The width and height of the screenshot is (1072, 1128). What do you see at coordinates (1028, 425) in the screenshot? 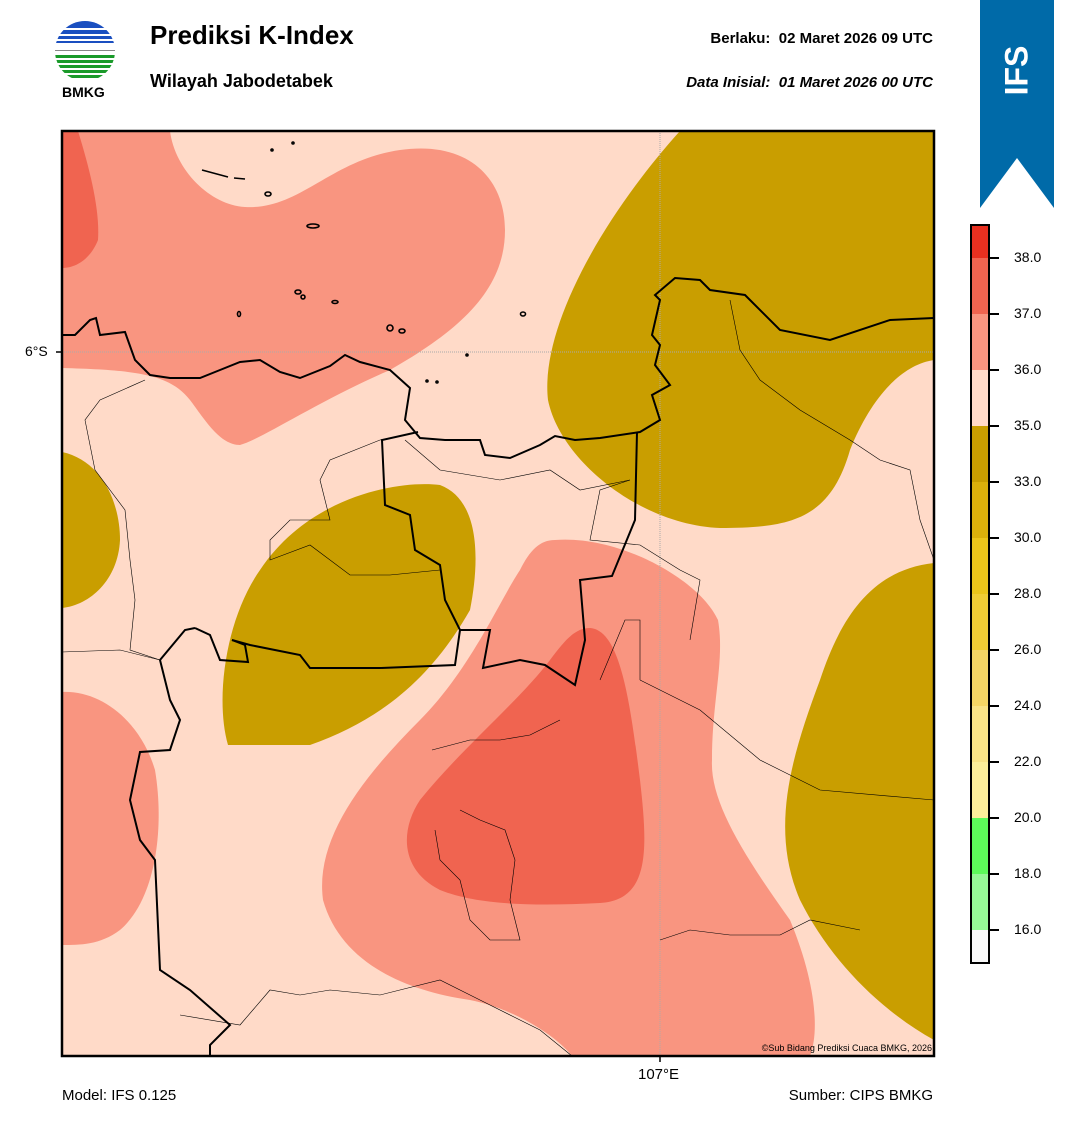
I see `colorbar-label: 35.0` at bounding box center [1028, 425].